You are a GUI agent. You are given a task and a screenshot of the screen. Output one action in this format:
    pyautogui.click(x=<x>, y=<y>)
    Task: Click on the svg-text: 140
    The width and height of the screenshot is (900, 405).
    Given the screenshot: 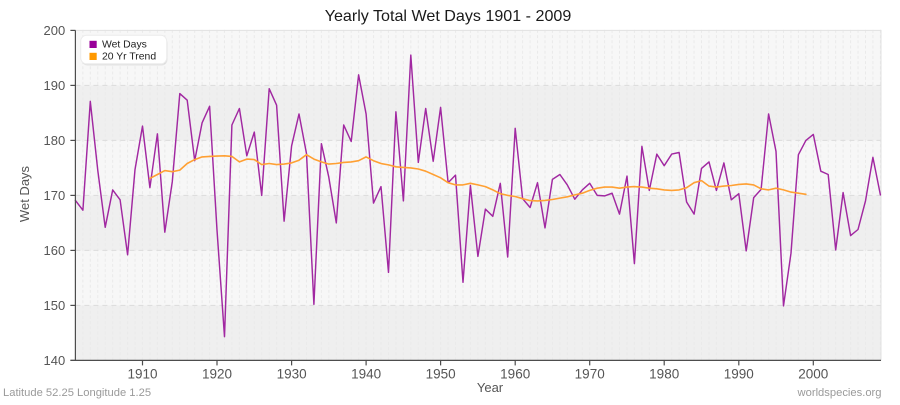 What is the action you would take?
    pyautogui.click(x=54, y=360)
    